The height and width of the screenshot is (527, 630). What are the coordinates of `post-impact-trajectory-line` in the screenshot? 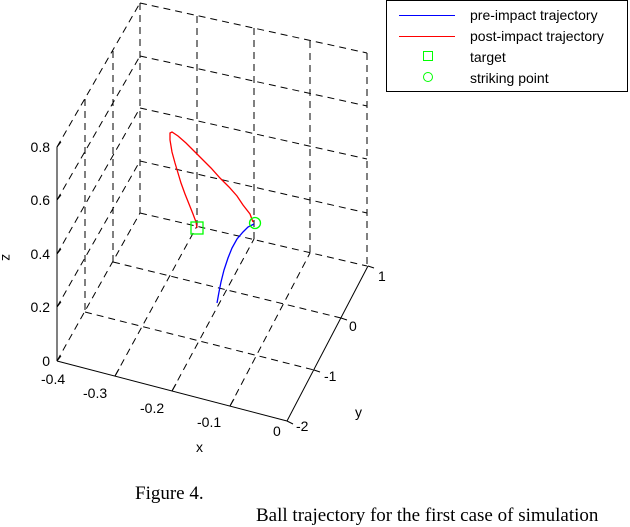 It's located at (211, 180).